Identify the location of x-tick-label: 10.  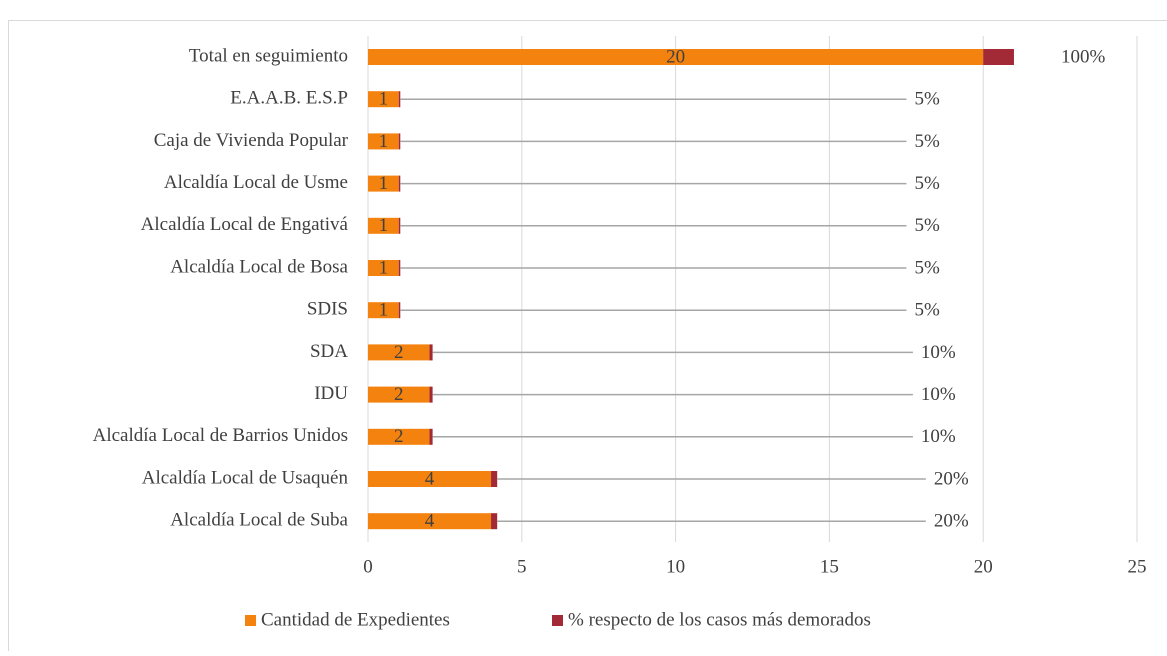
(675, 566).